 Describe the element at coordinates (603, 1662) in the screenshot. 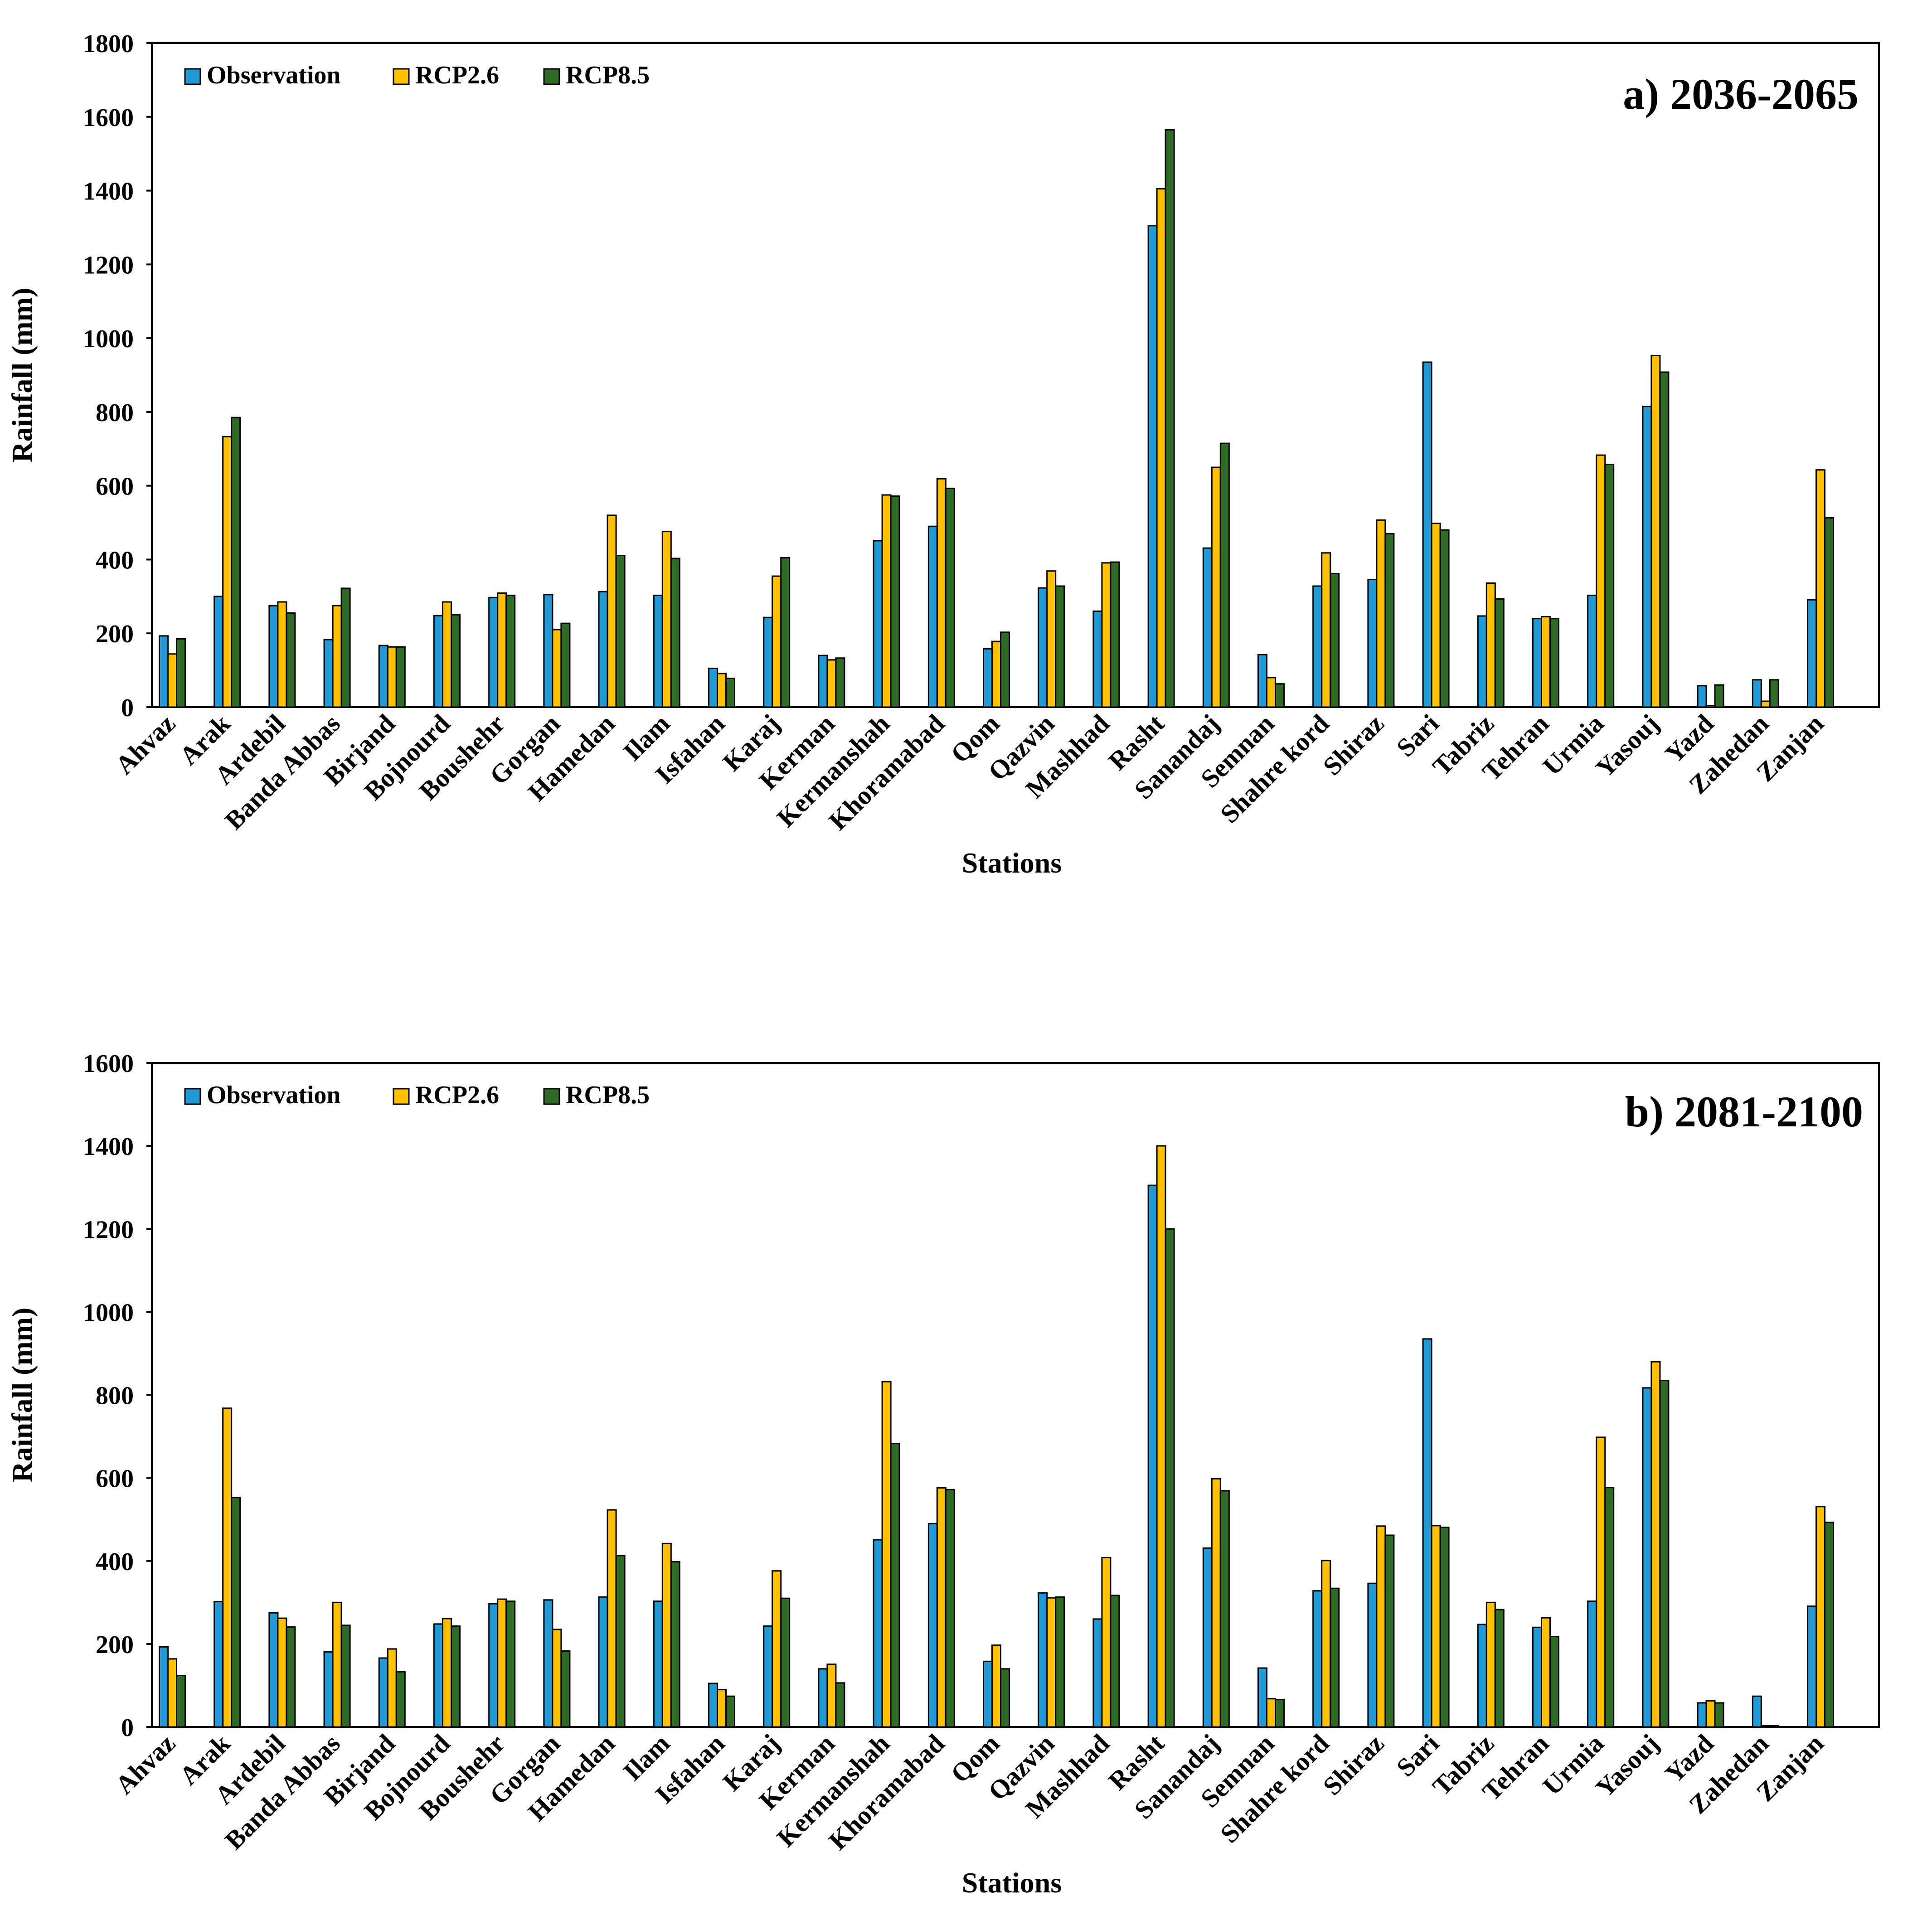

I see `bar-observation-hamedan` at that location.